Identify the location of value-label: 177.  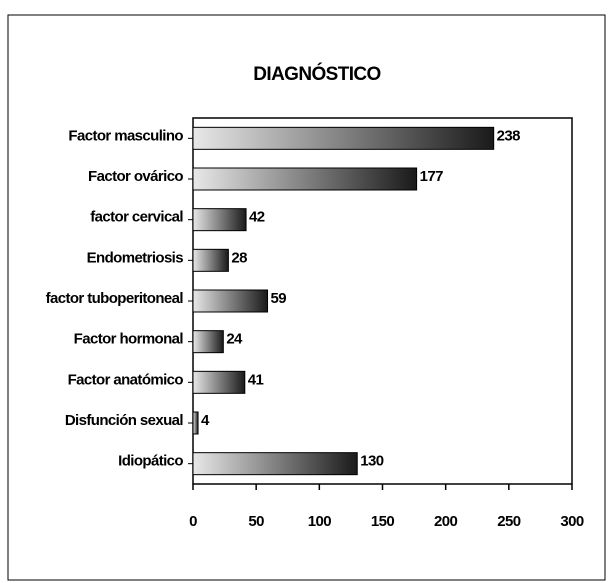
(431, 176).